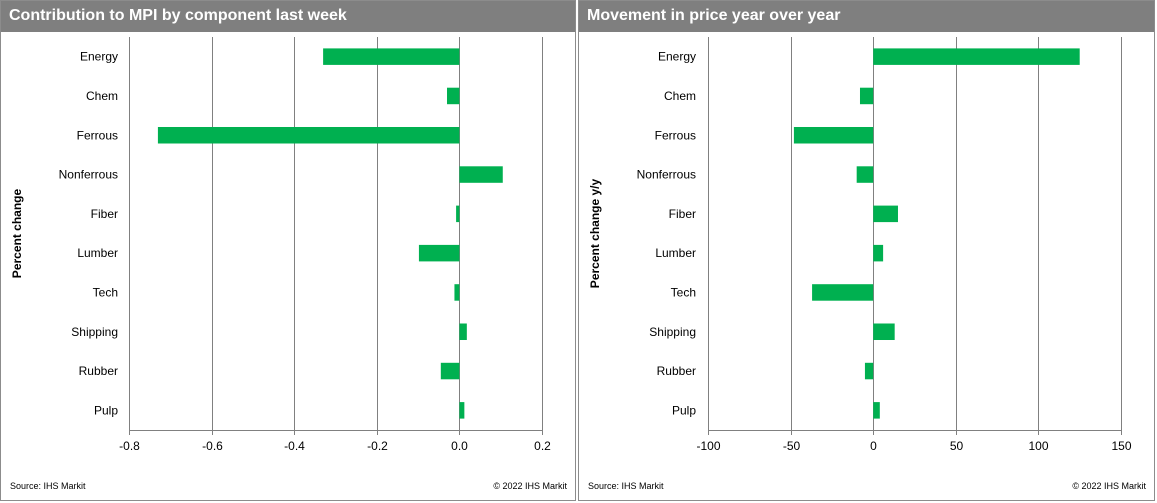  Describe the element at coordinates (1121, 446) in the screenshot. I see `x-tick-label: 150` at that location.